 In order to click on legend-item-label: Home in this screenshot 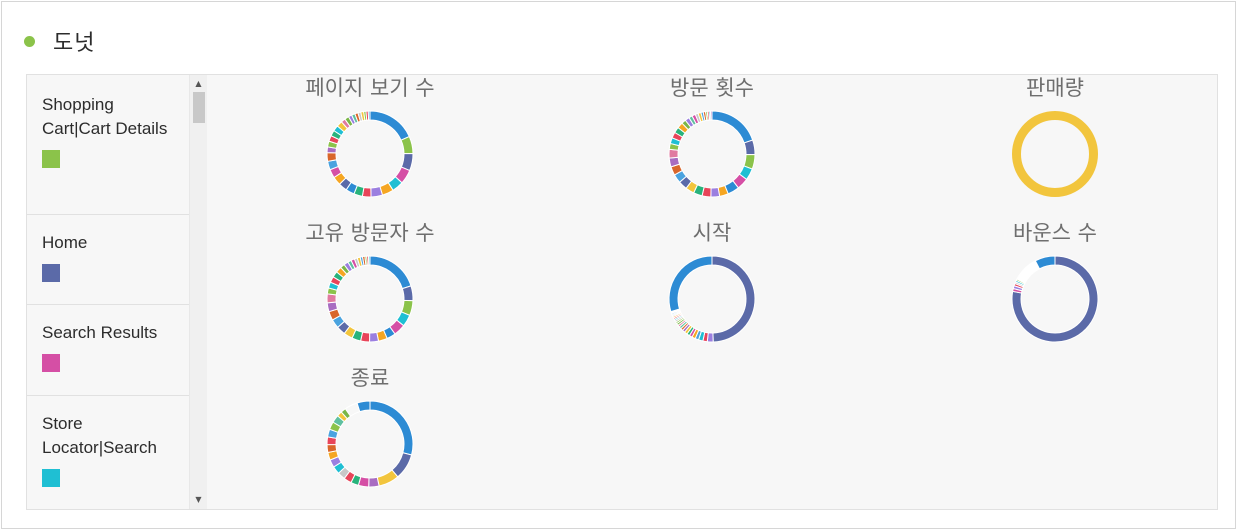, I will do `click(65, 242)`.